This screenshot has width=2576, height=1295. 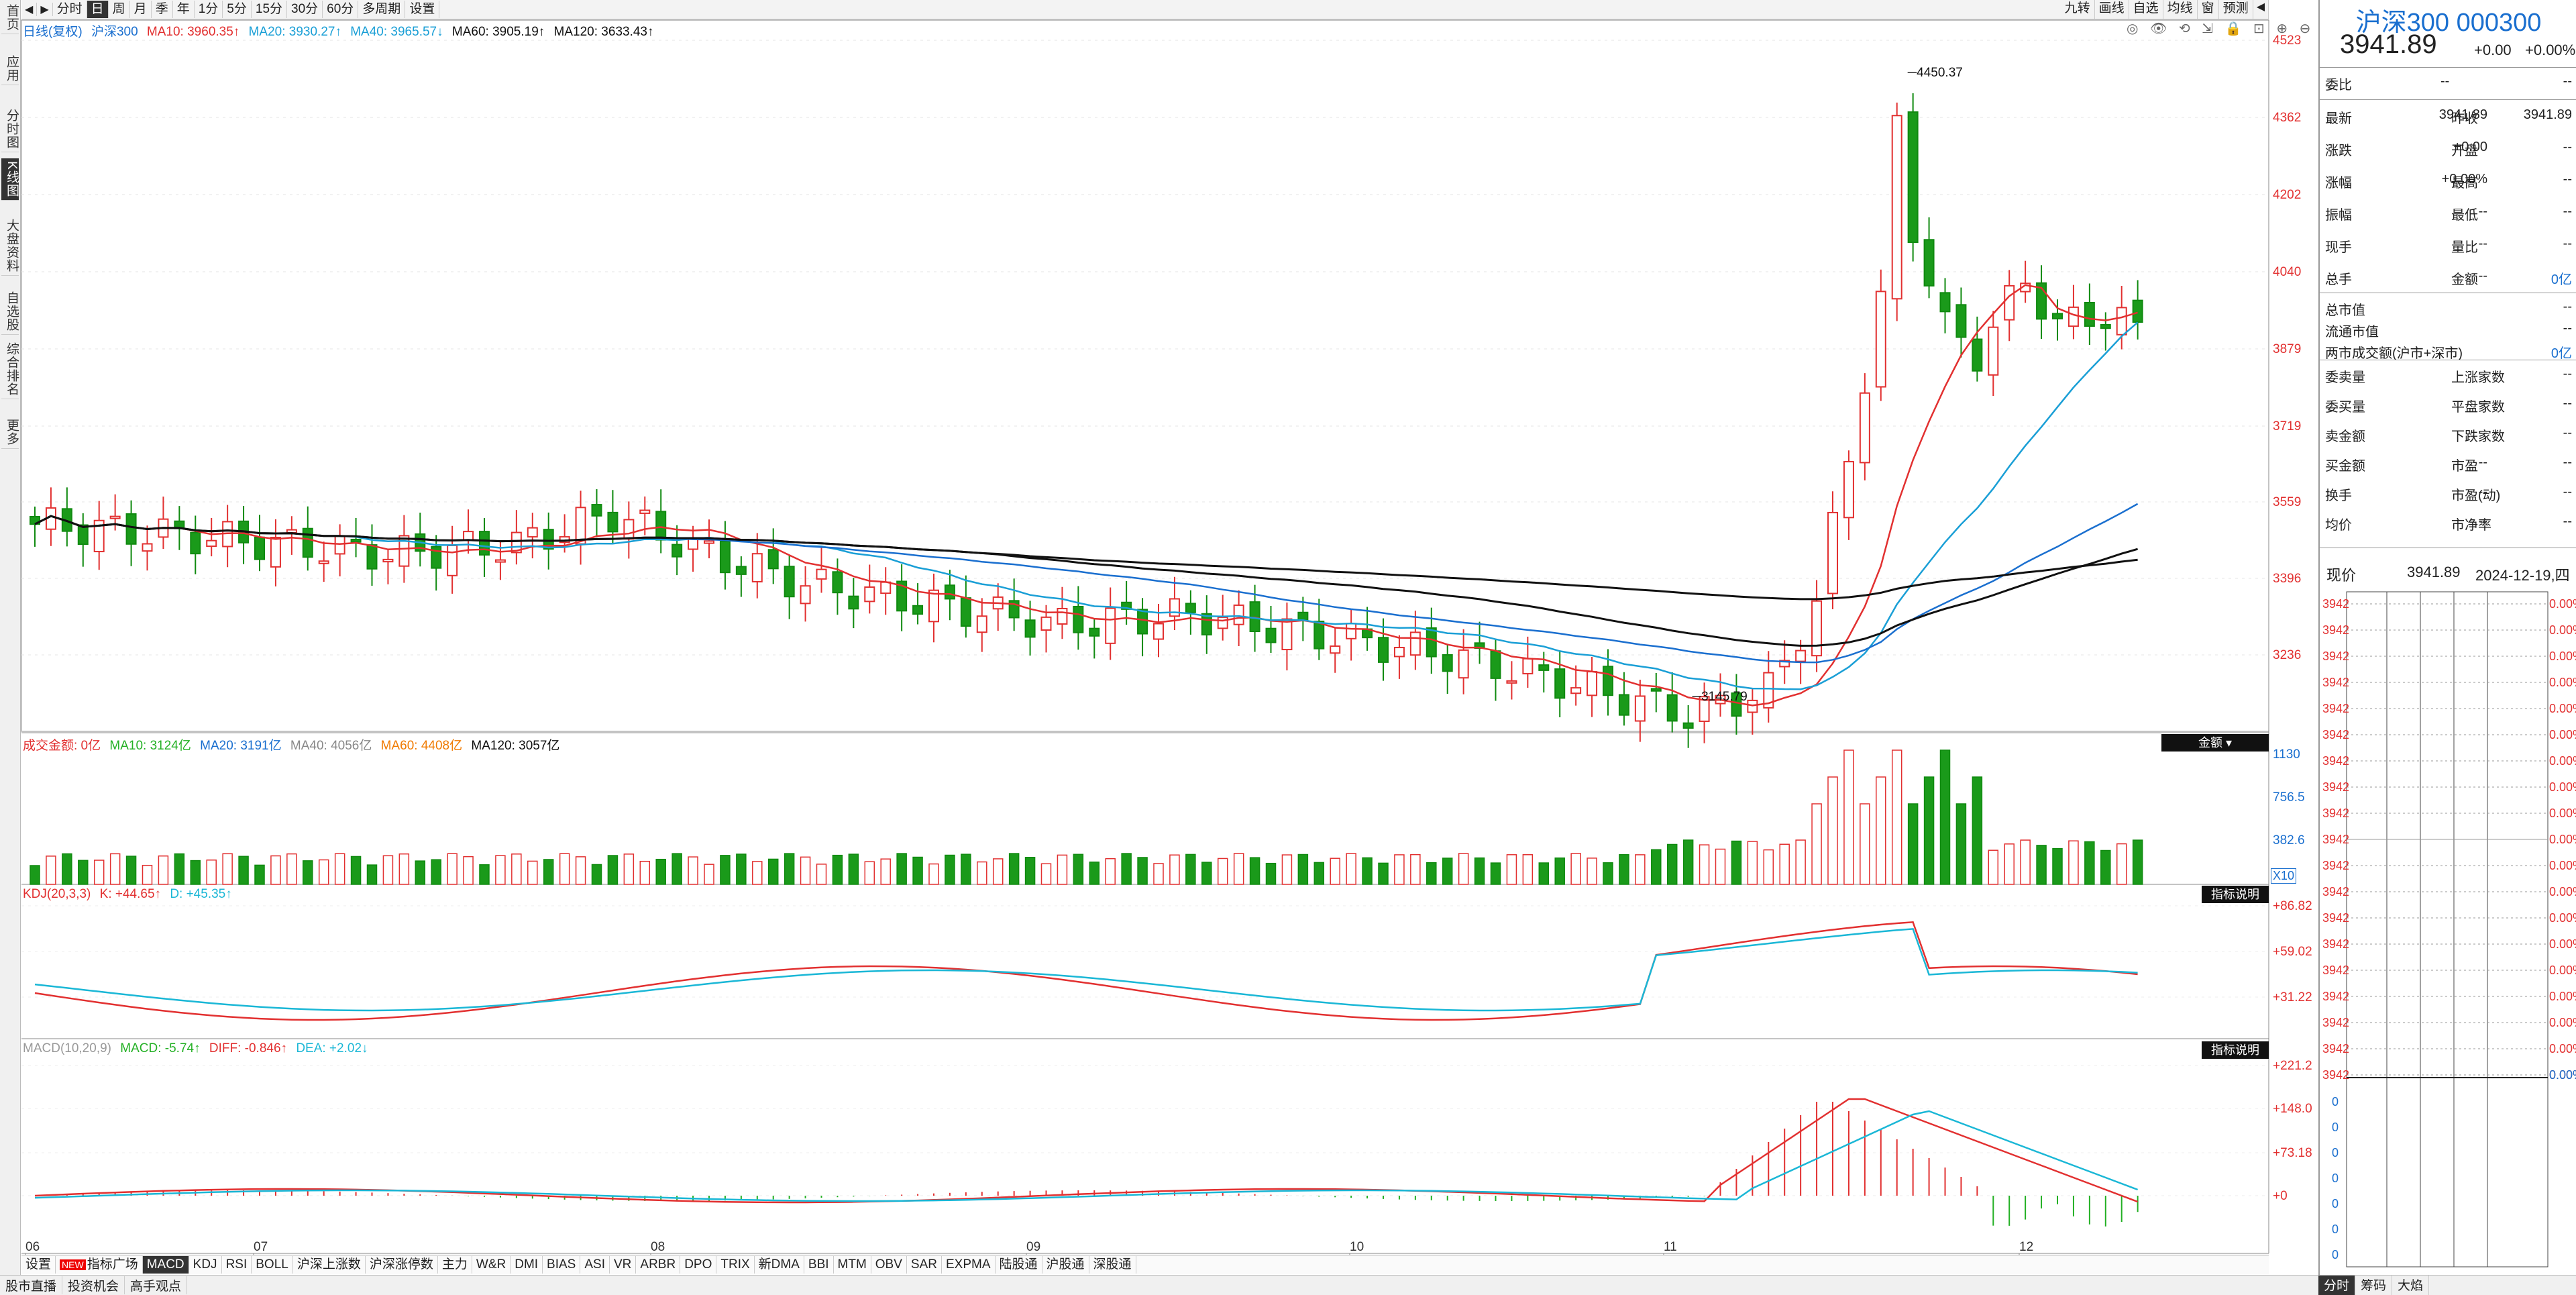 What do you see at coordinates (2235, 894) in the screenshot?
I see `kdj-help-button: 指标说明` at bounding box center [2235, 894].